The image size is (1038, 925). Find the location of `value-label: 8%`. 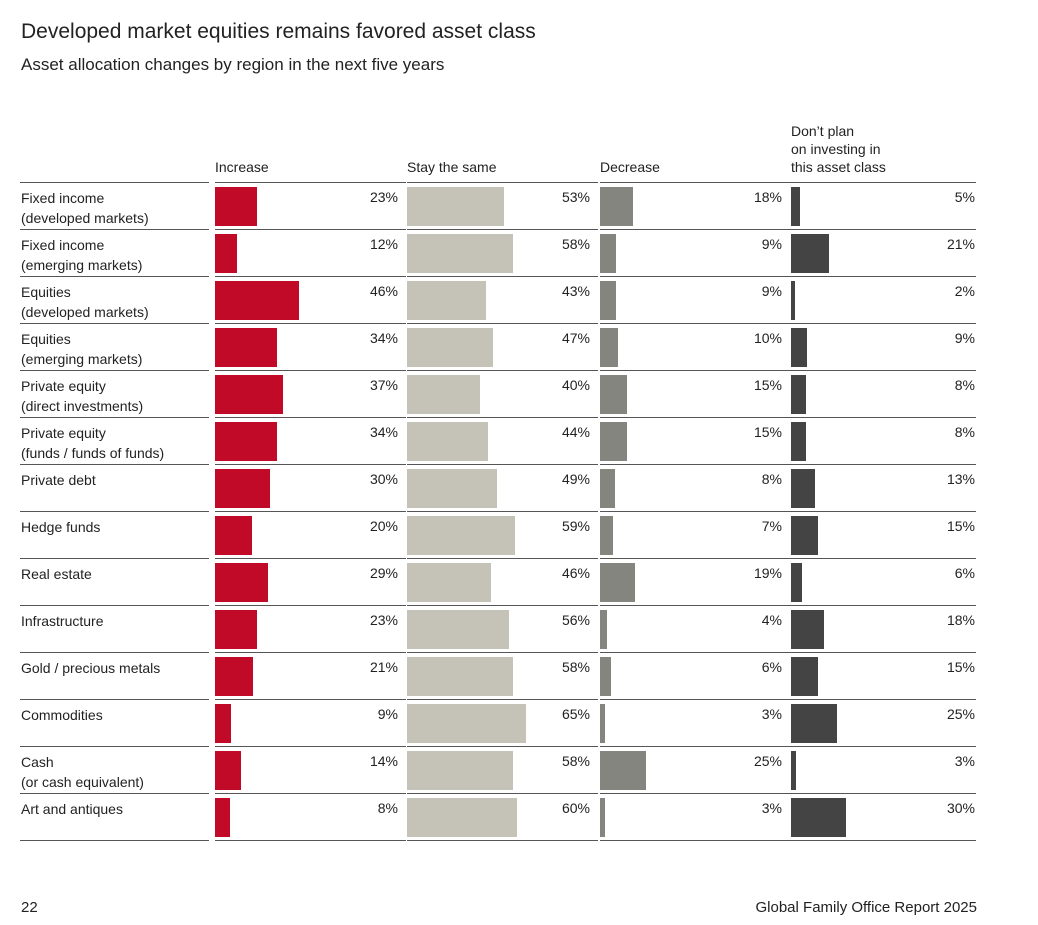

value-label: 8% is located at coordinates (964, 385).